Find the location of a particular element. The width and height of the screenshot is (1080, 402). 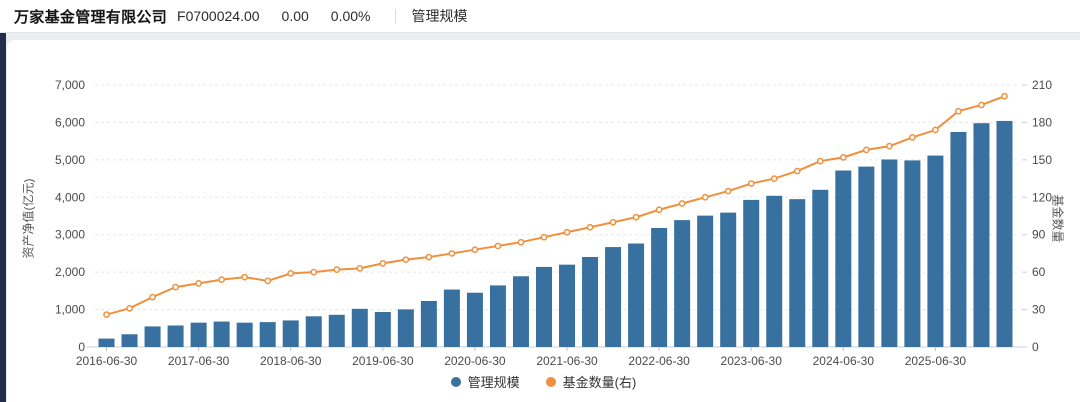

x-axis-tick-label: 2024-06-30 is located at coordinates (844, 361).